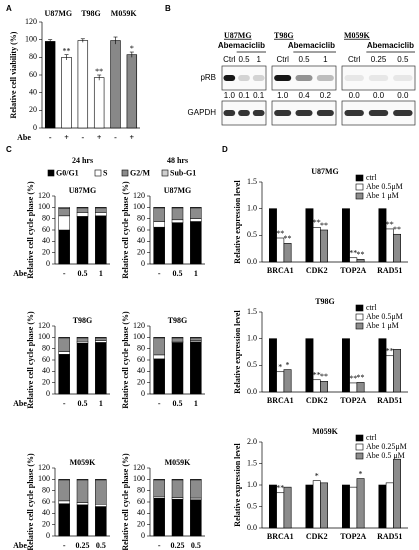  What do you see at coordinates (83, 462) in the screenshot?
I see `plot-title: M059K` at bounding box center [83, 462].